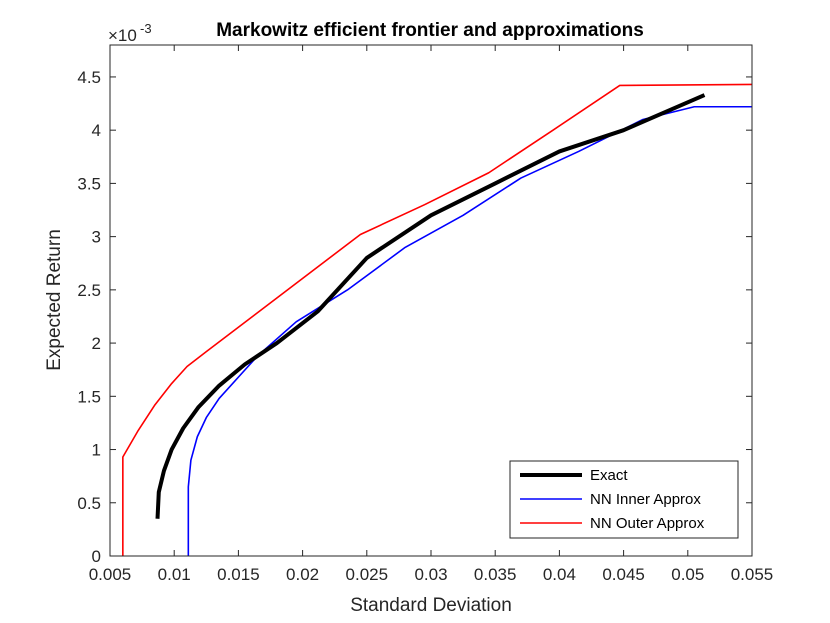  What do you see at coordinates (96, 237) in the screenshot?
I see `y-tick-label: 3` at bounding box center [96, 237].